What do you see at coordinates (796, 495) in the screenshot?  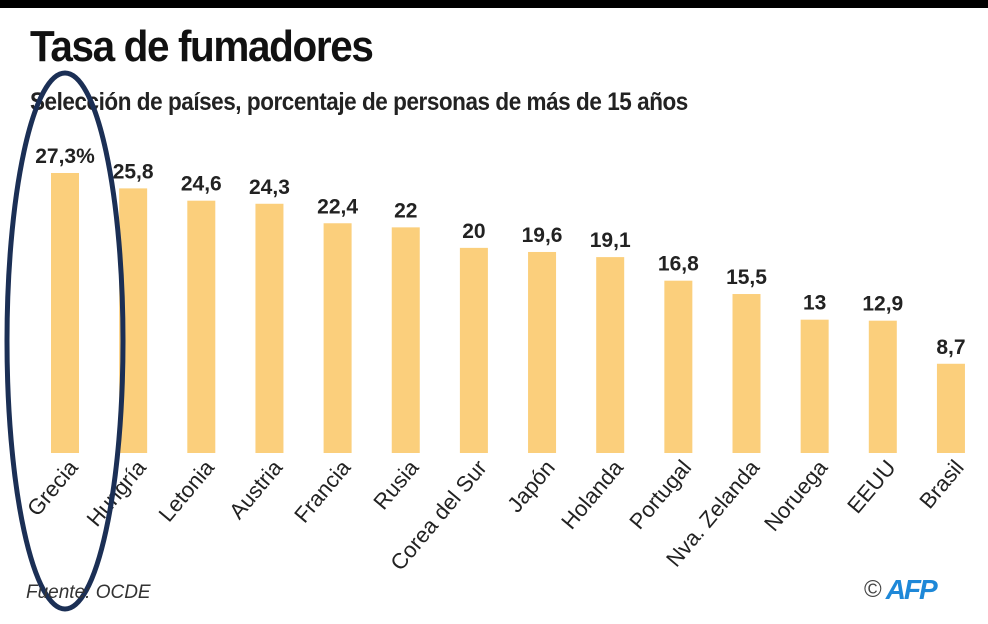 I see `category-label: Noruega` at bounding box center [796, 495].